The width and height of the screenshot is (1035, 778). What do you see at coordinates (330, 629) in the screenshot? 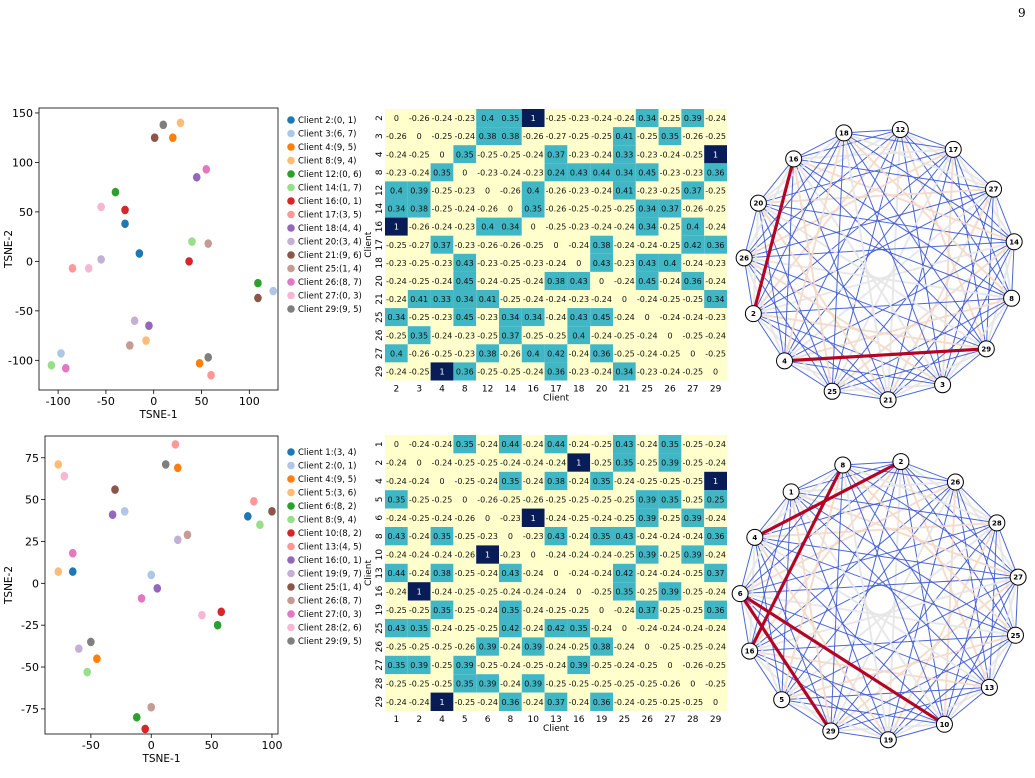
I see `legend-entry: Client 28:(2, 6)` at bounding box center [330, 629].